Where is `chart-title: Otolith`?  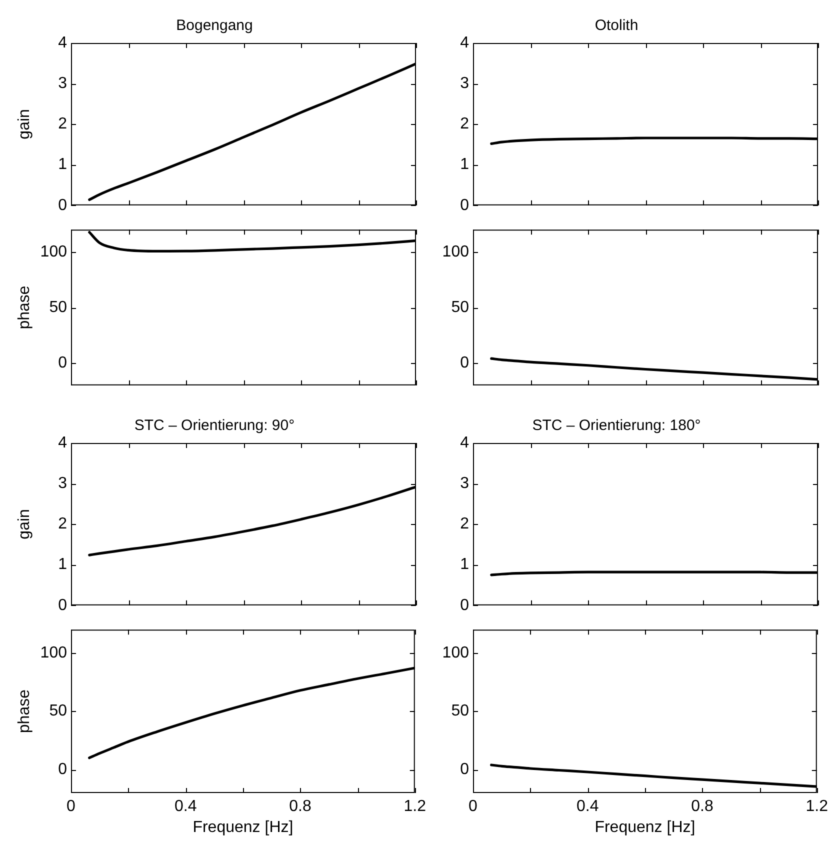 chart-title: Otolith is located at coordinates (616, 25).